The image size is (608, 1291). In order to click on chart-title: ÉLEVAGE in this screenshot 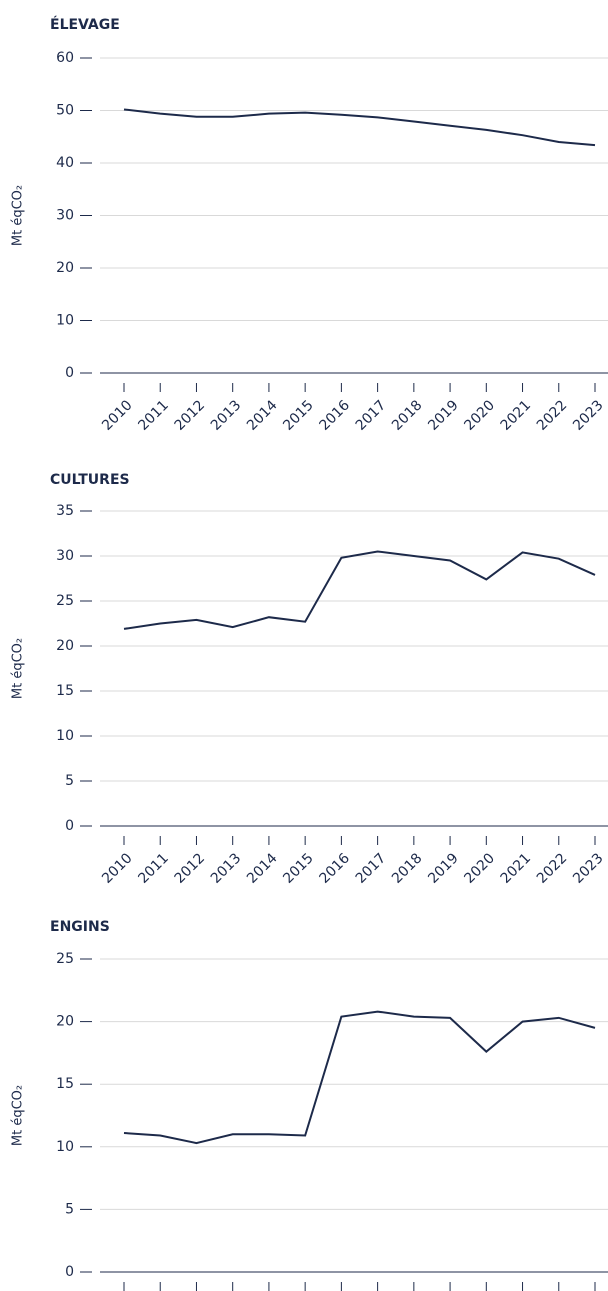, I will do `click(85, 24)`.